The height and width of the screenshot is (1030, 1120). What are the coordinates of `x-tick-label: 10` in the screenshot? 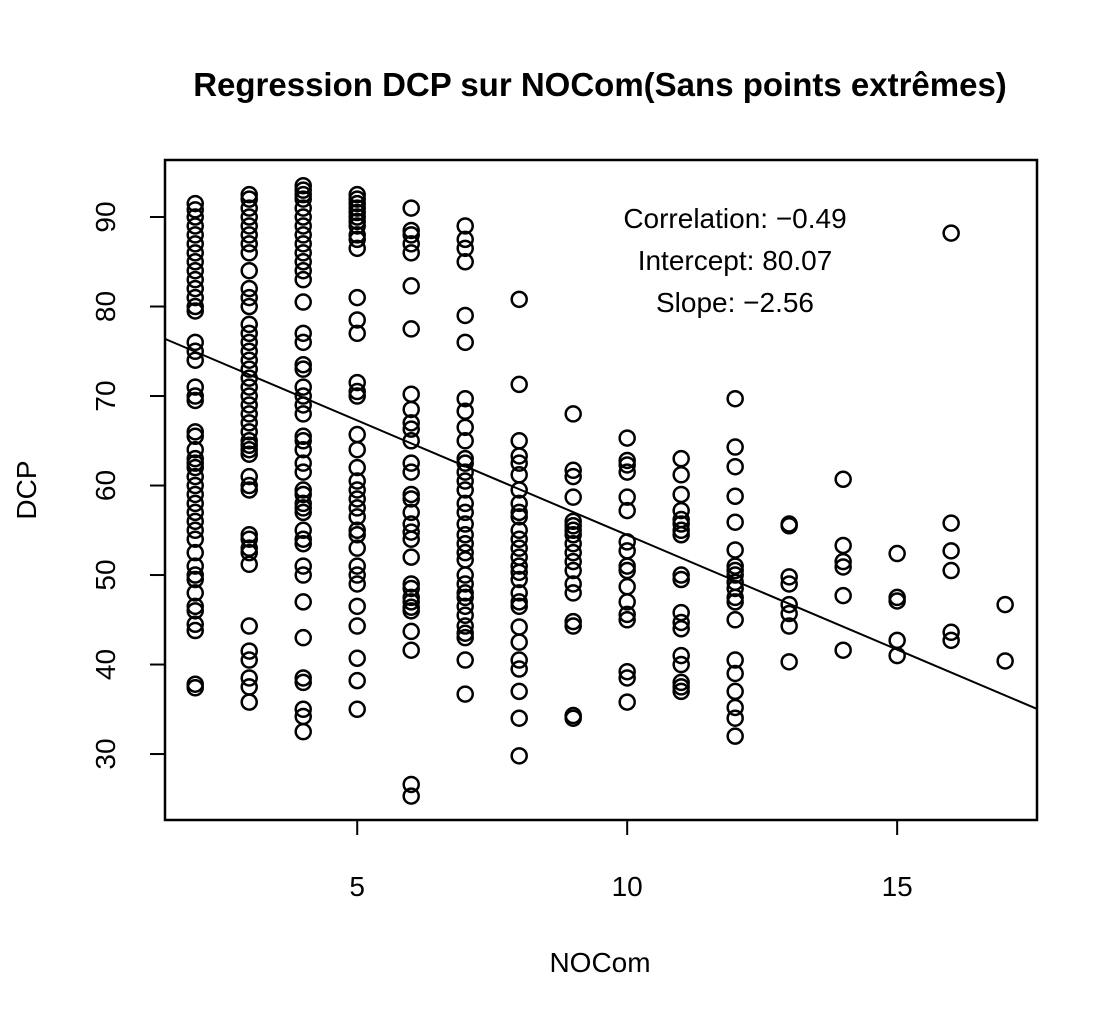 It's located at (627, 886).